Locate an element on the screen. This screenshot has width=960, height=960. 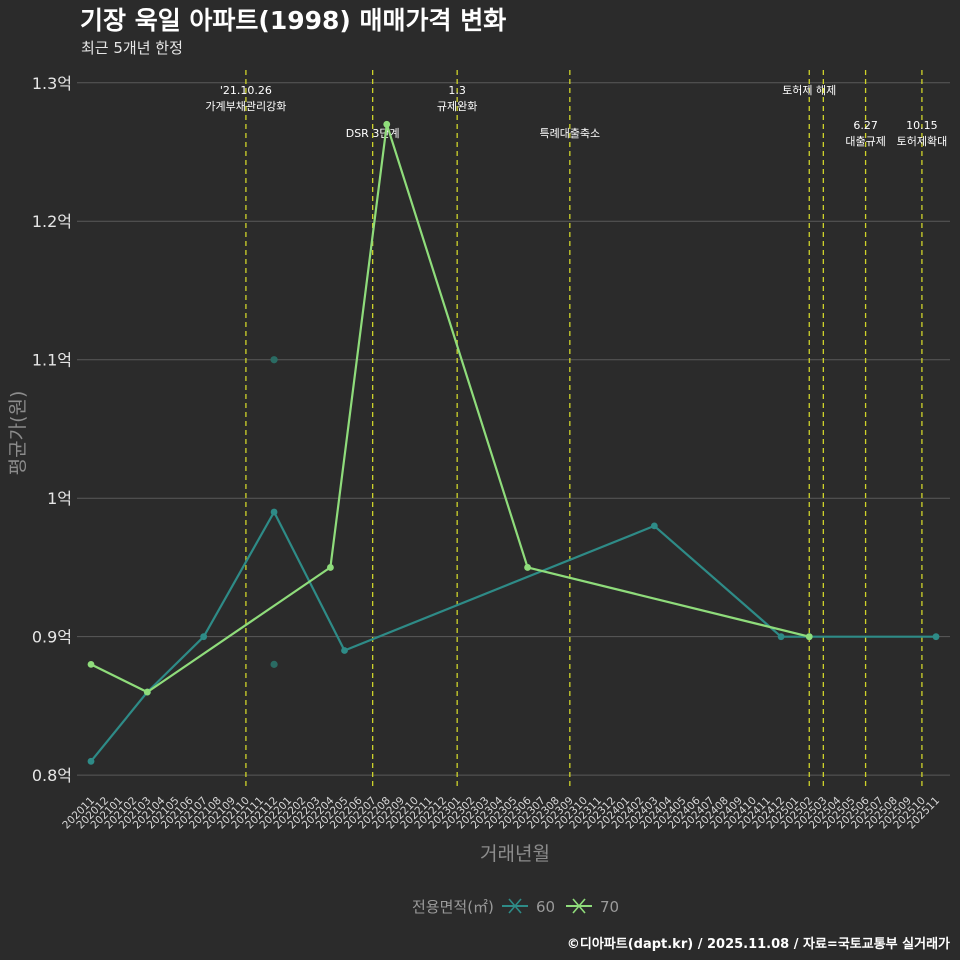
legend: 전용면적(㎡) 60 70 is located at coordinates (515, 907).